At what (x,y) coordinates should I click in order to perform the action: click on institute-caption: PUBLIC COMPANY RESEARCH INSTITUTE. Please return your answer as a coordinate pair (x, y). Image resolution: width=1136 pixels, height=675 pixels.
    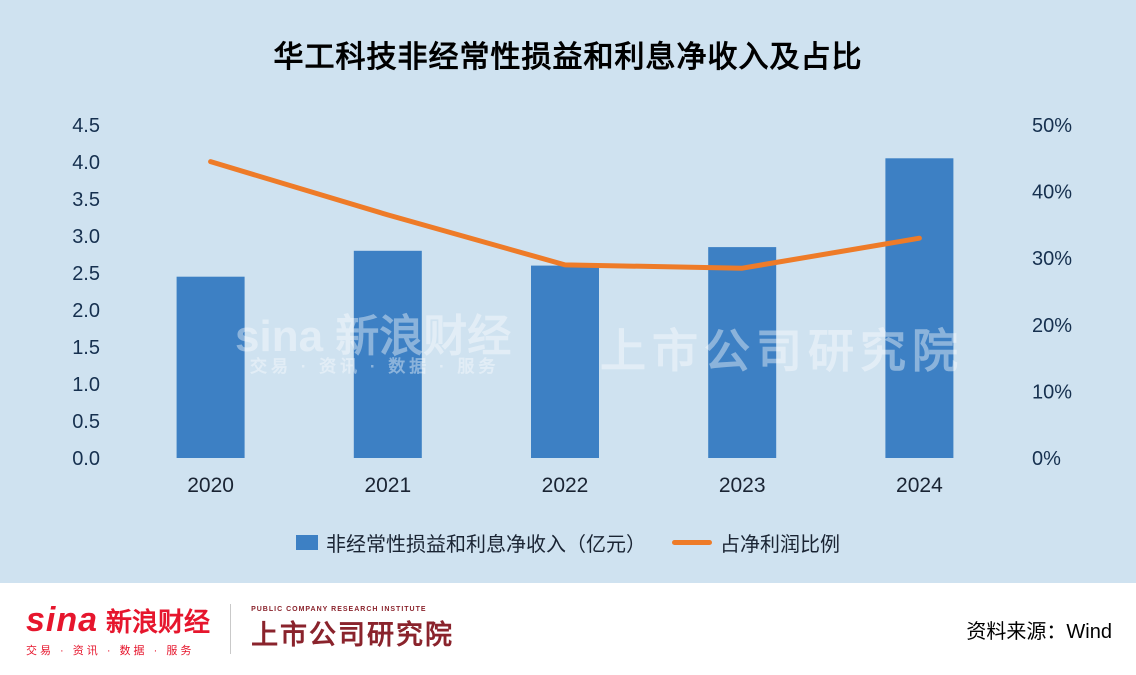
    Looking at the image, I should click on (339, 609).